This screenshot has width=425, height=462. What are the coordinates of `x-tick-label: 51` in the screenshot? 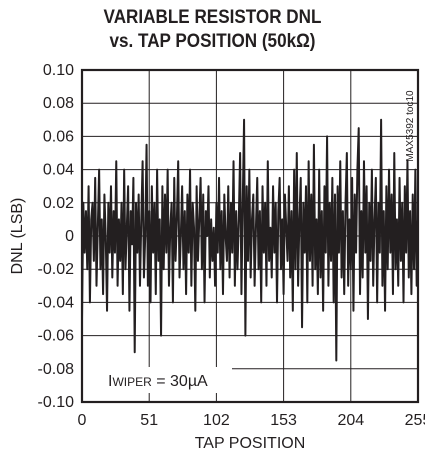 It's located at (149, 420).